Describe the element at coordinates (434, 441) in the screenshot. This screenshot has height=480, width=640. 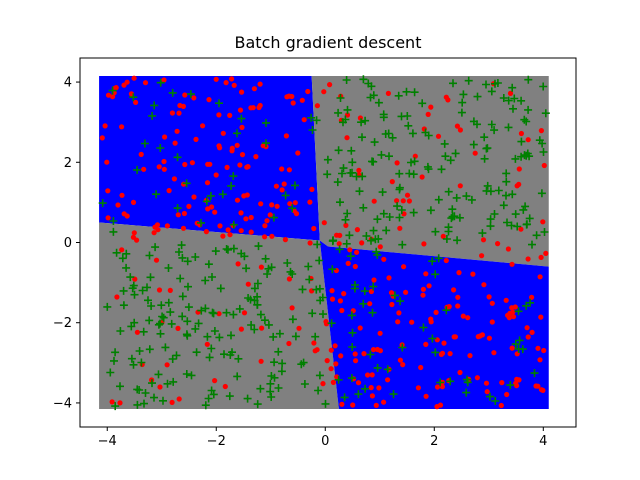
I see `x-tick-label: 2` at that location.